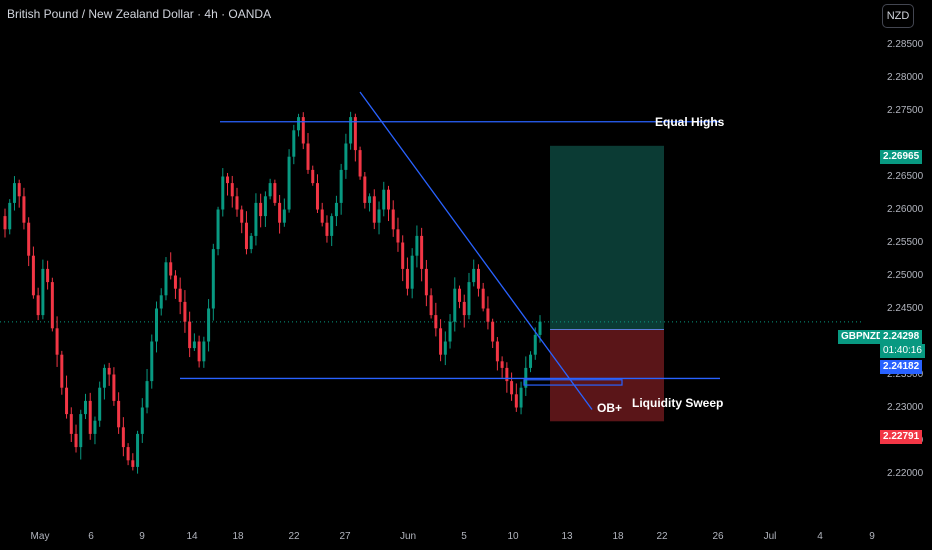 This screenshot has width=932, height=550. I want to click on profit-zone, so click(607, 237).